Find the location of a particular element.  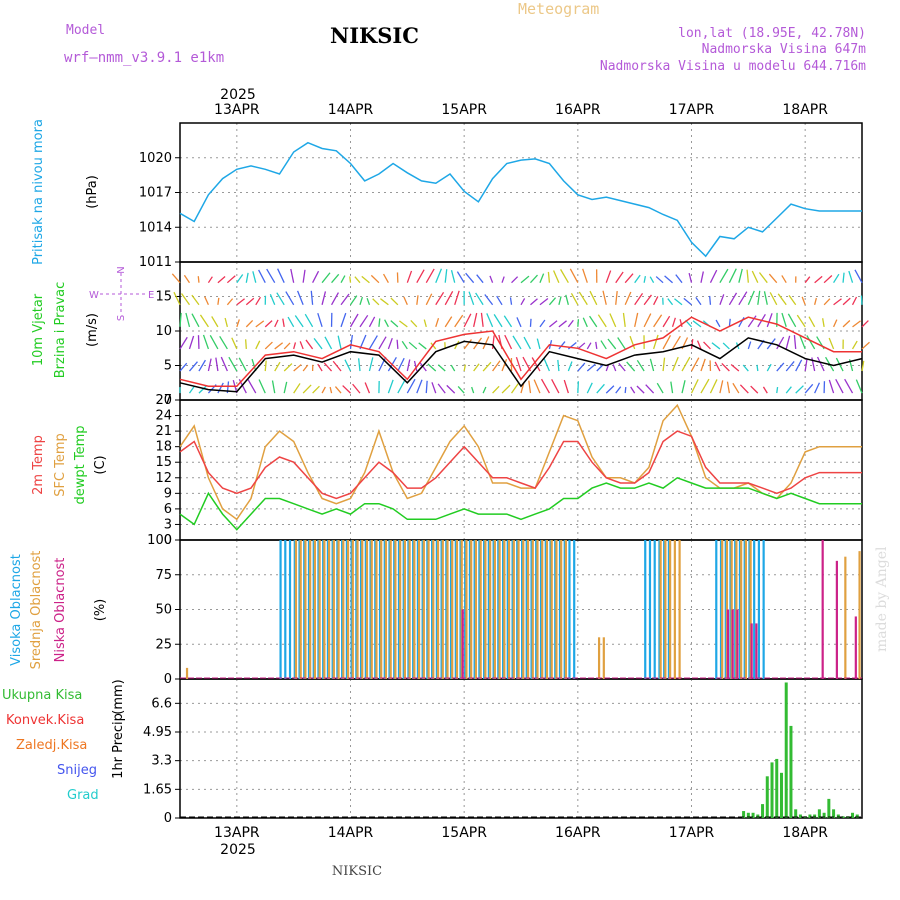

compass-icon: N S W E is located at coordinates (121, 293).